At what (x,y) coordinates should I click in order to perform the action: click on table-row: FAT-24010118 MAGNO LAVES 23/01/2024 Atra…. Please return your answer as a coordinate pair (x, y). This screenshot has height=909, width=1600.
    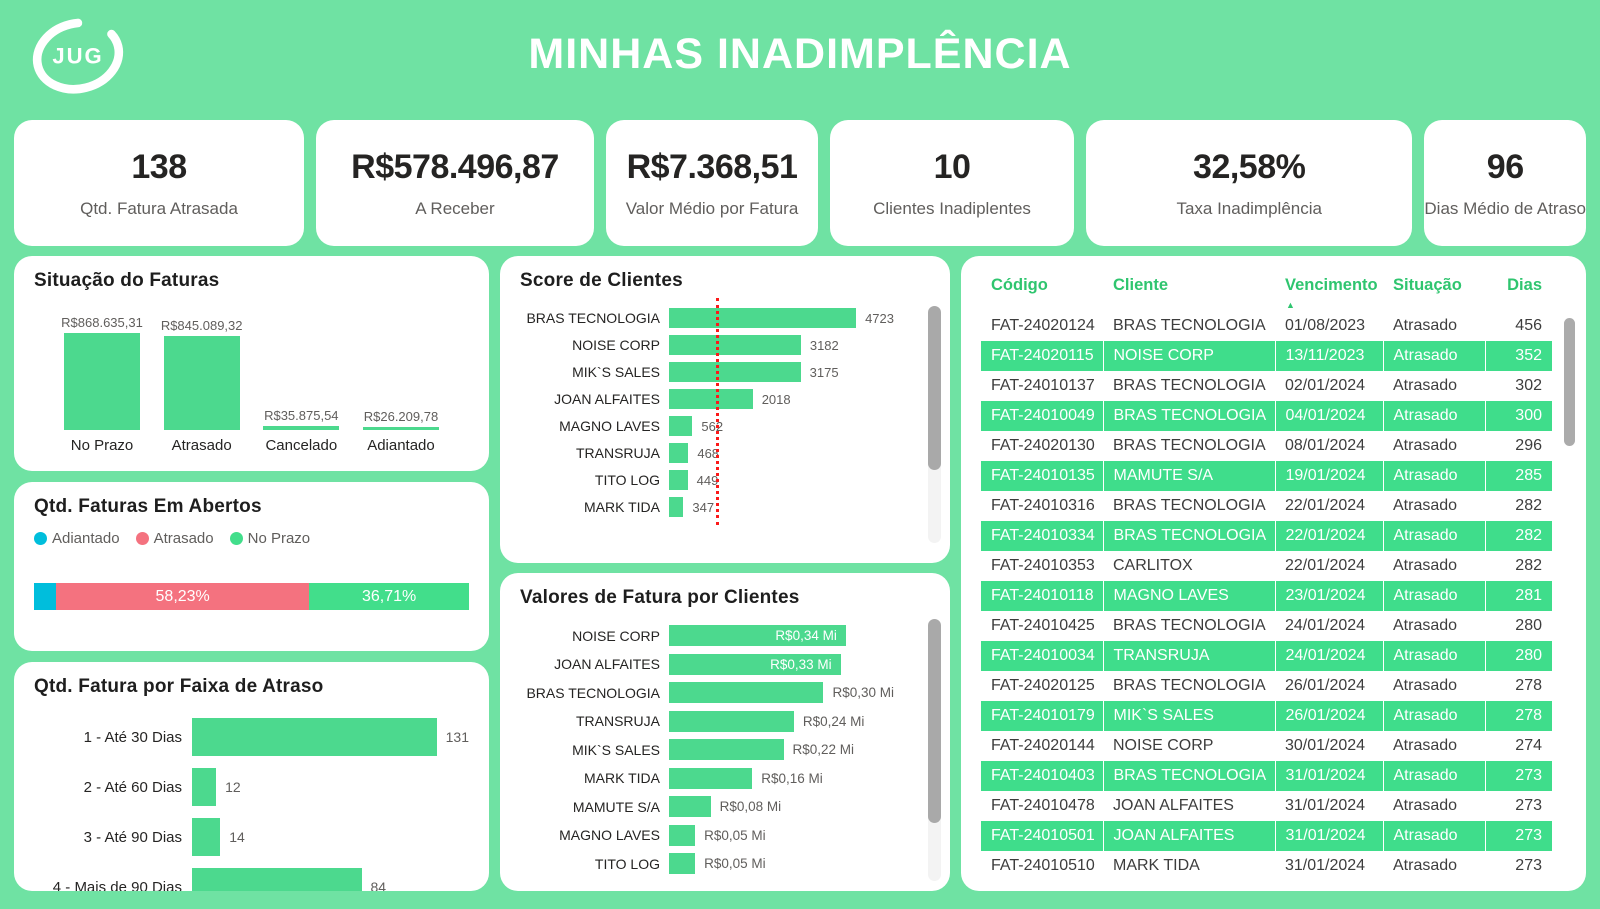
    Looking at the image, I should click on (1266, 596).